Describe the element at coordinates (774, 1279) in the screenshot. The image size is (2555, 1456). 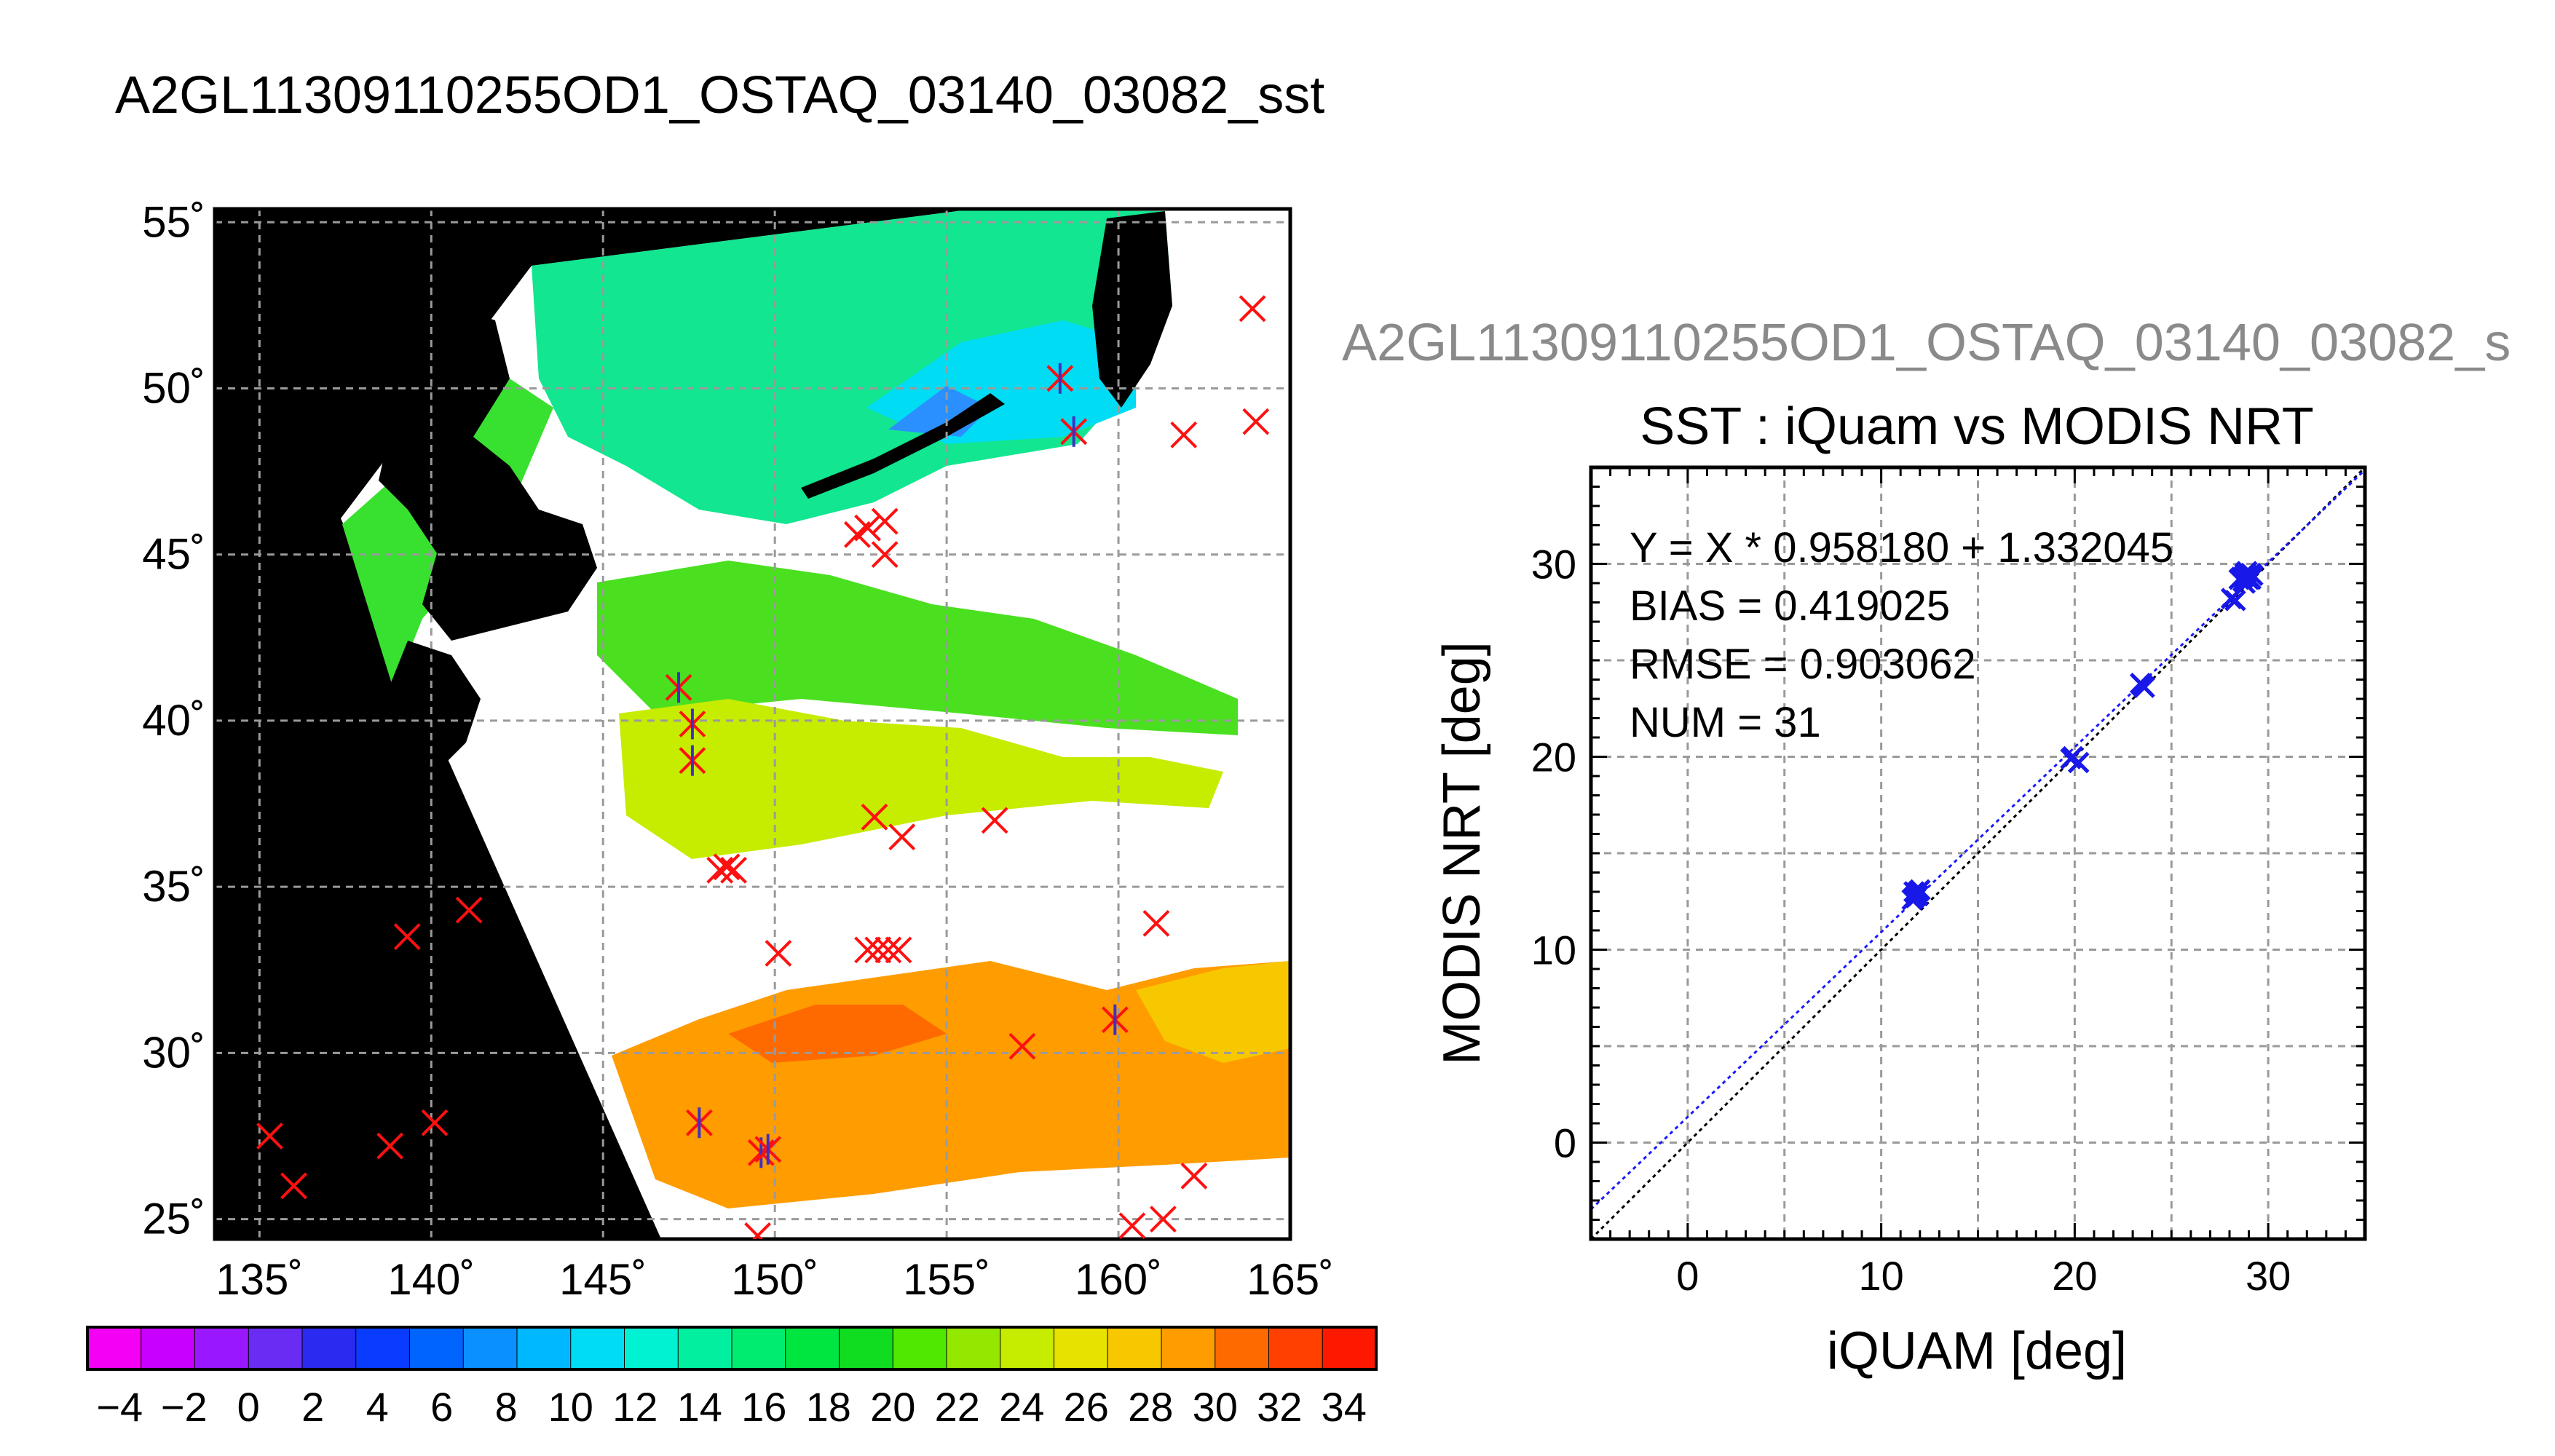
I see `map-lon-tick-label: 150˚` at that location.